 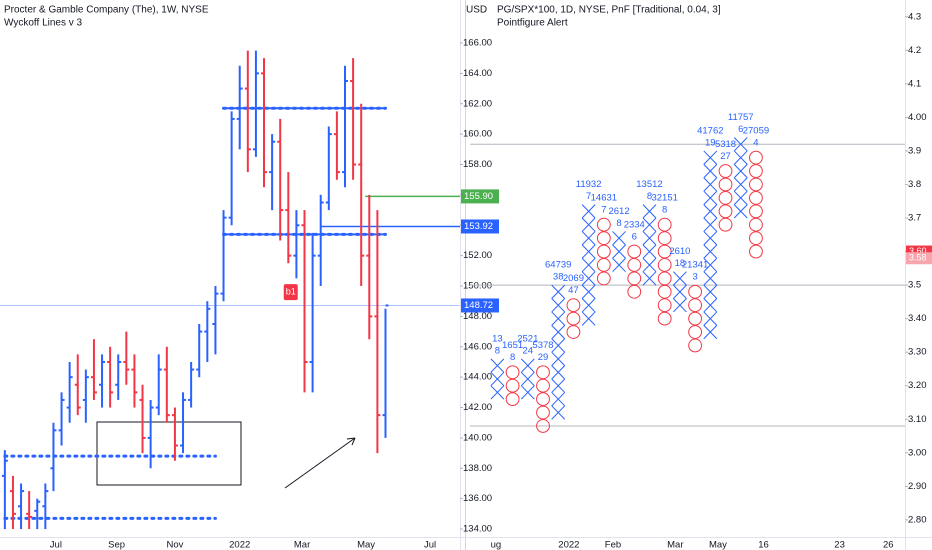 What do you see at coordinates (918, 251) in the screenshot?
I see `price-label: 3.60` at bounding box center [918, 251].